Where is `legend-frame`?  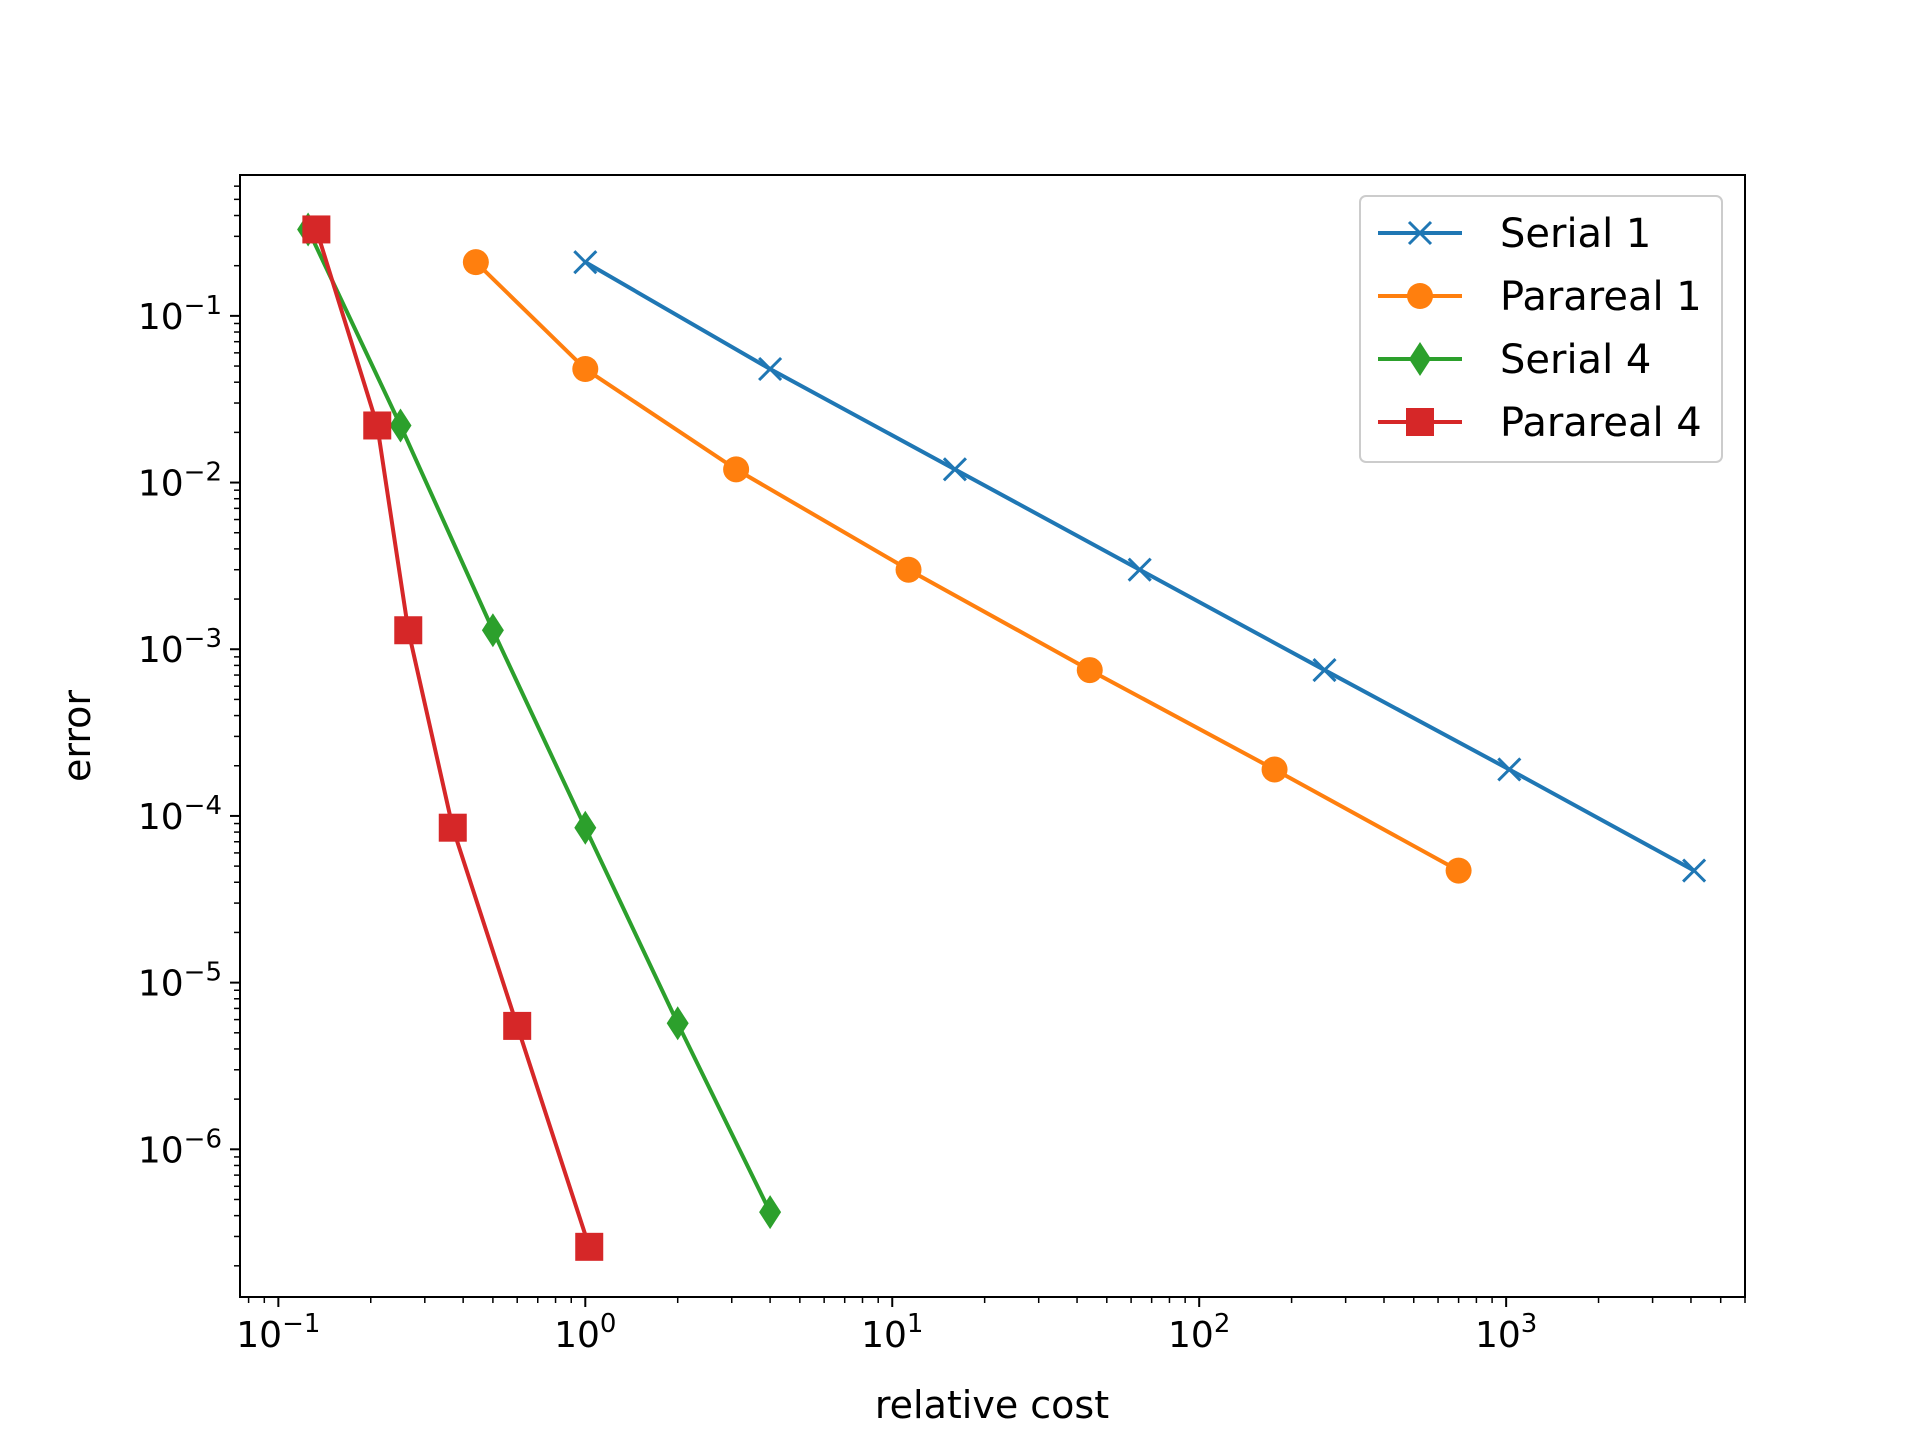
legend-frame is located at coordinates (1541, 329).